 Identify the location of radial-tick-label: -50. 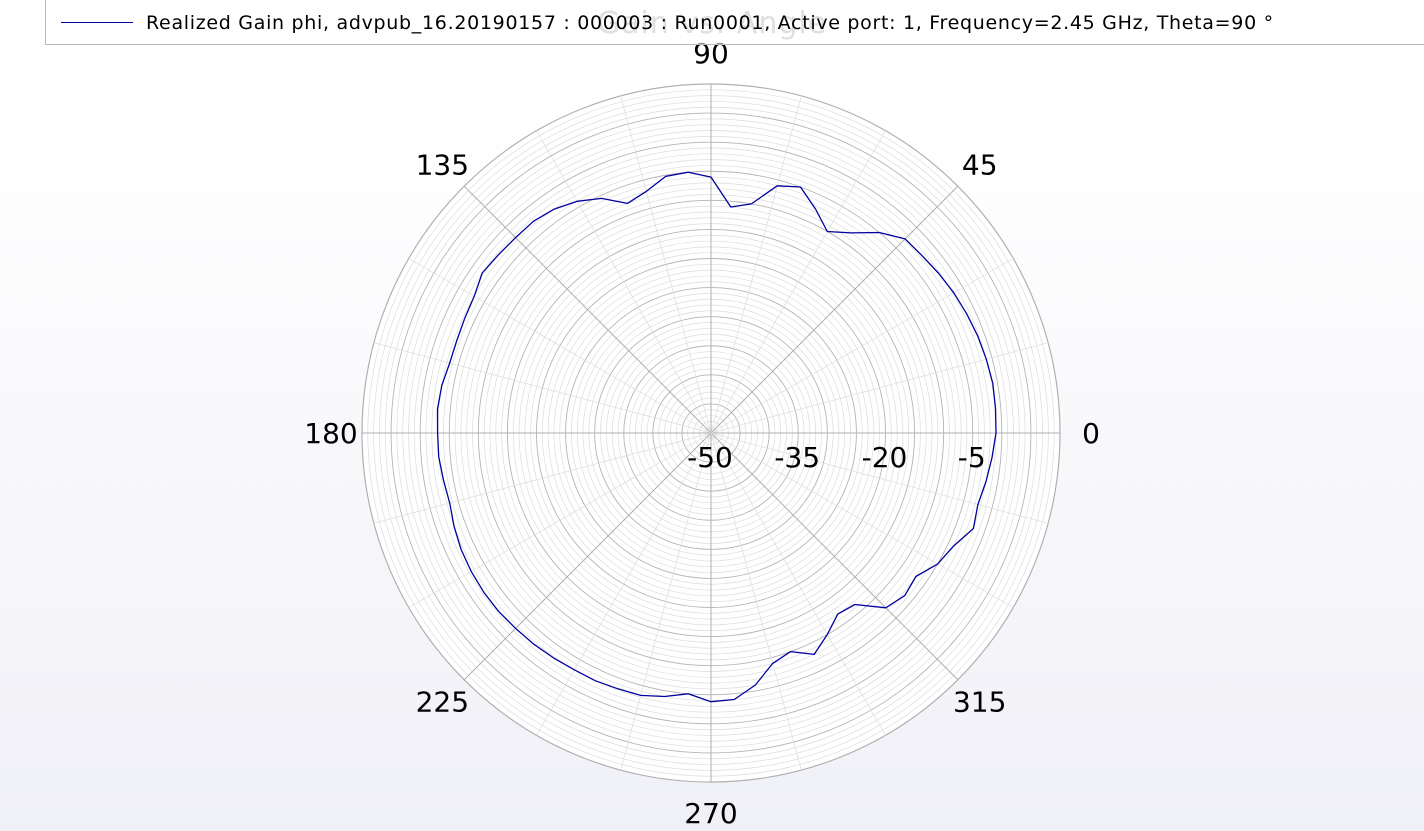
(710, 457).